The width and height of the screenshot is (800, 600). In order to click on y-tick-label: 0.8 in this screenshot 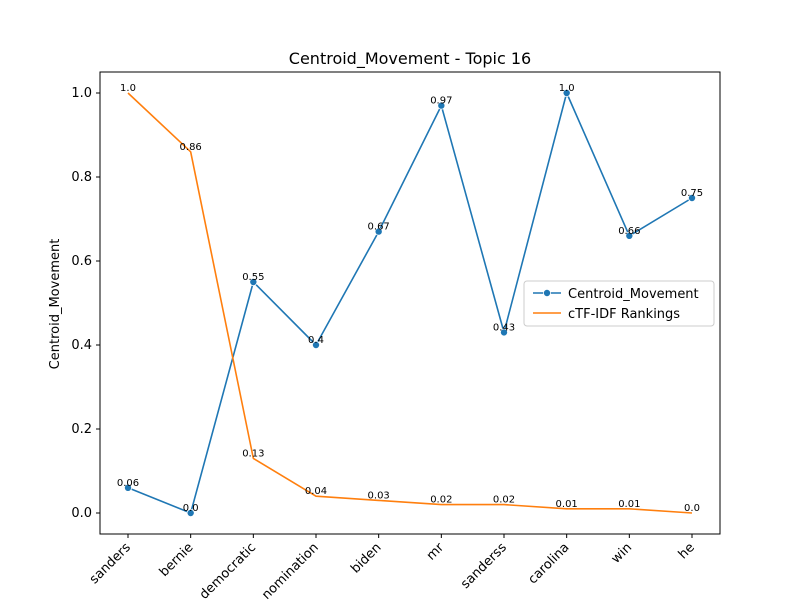, I will do `click(81, 177)`.